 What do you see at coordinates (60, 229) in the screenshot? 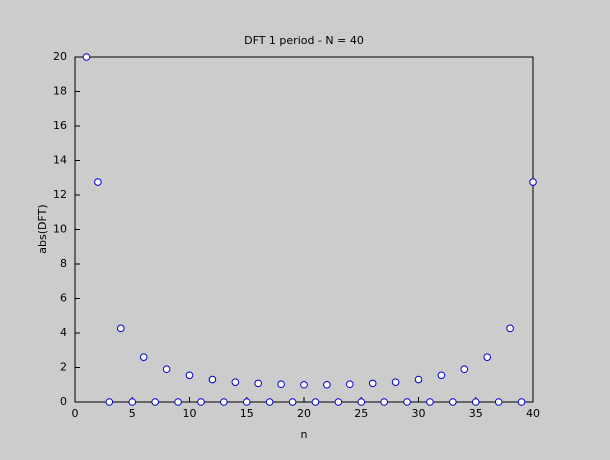
I see `y-tick-label: 10` at bounding box center [60, 229].